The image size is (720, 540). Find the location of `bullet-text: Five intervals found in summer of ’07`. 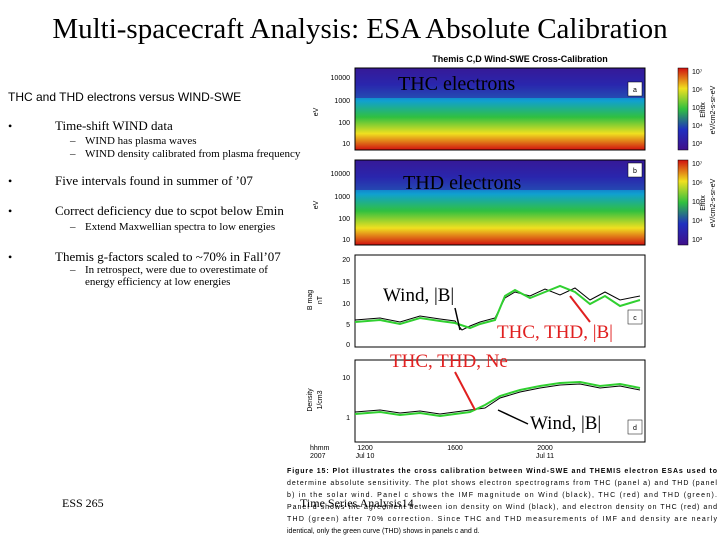

bullet-text: Five intervals found in summer of ’07 is located at coordinates (154, 180).